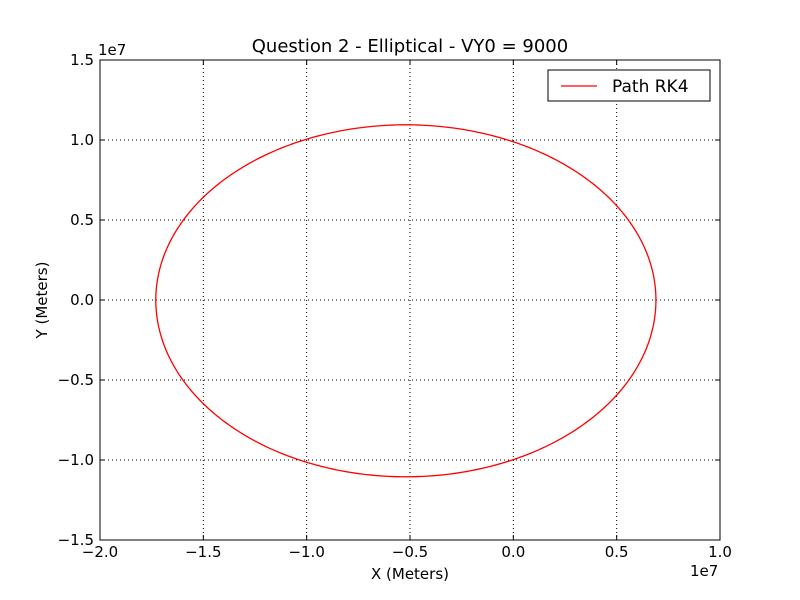 This screenshot has height=600, width=800. Describe the element at coordinates (704, 571) in the screenshot. I see `x-offset-label: 1e7` at that location.